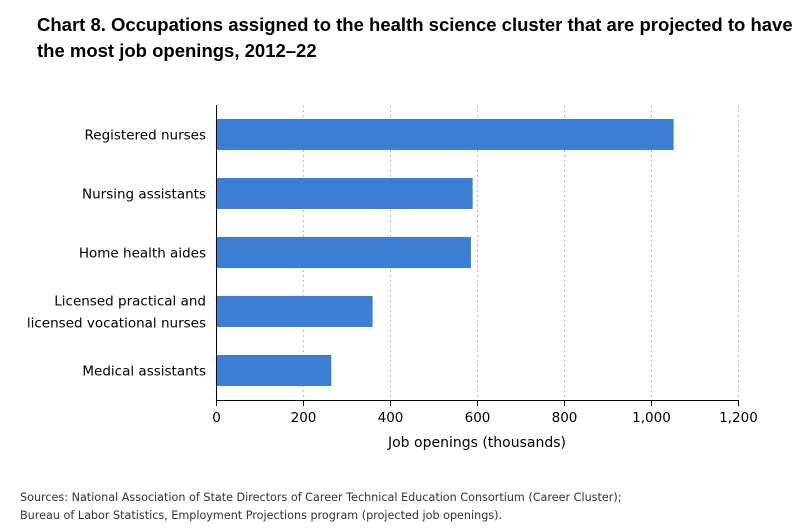 Image resolution: width=810 pixels, height=530 pixels. Describe the element at coordinates (478, 418) in the screenshot. I see `x-tick-label-600: 600` at that location.